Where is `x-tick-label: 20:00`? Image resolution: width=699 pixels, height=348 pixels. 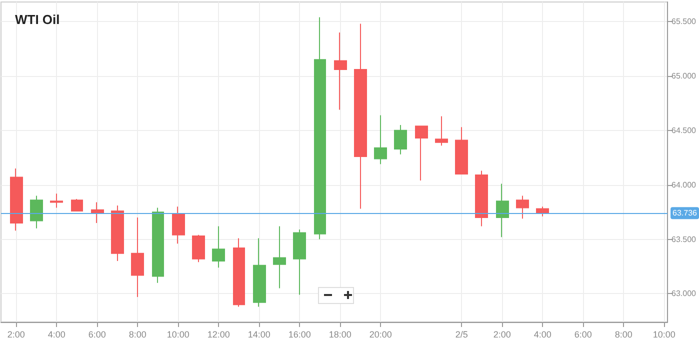 x-tick-label: 20:00 is located at coordinates (380, 335).